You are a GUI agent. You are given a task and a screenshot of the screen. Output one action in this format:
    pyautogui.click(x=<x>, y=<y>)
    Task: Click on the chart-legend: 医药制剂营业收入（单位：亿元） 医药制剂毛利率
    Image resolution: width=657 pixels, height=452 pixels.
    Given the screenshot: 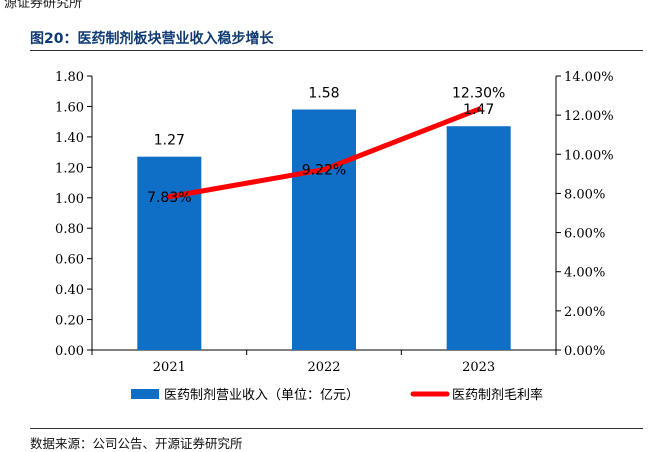 What is the action you would take?
    pyautogui.click(x=337, y=395)
    